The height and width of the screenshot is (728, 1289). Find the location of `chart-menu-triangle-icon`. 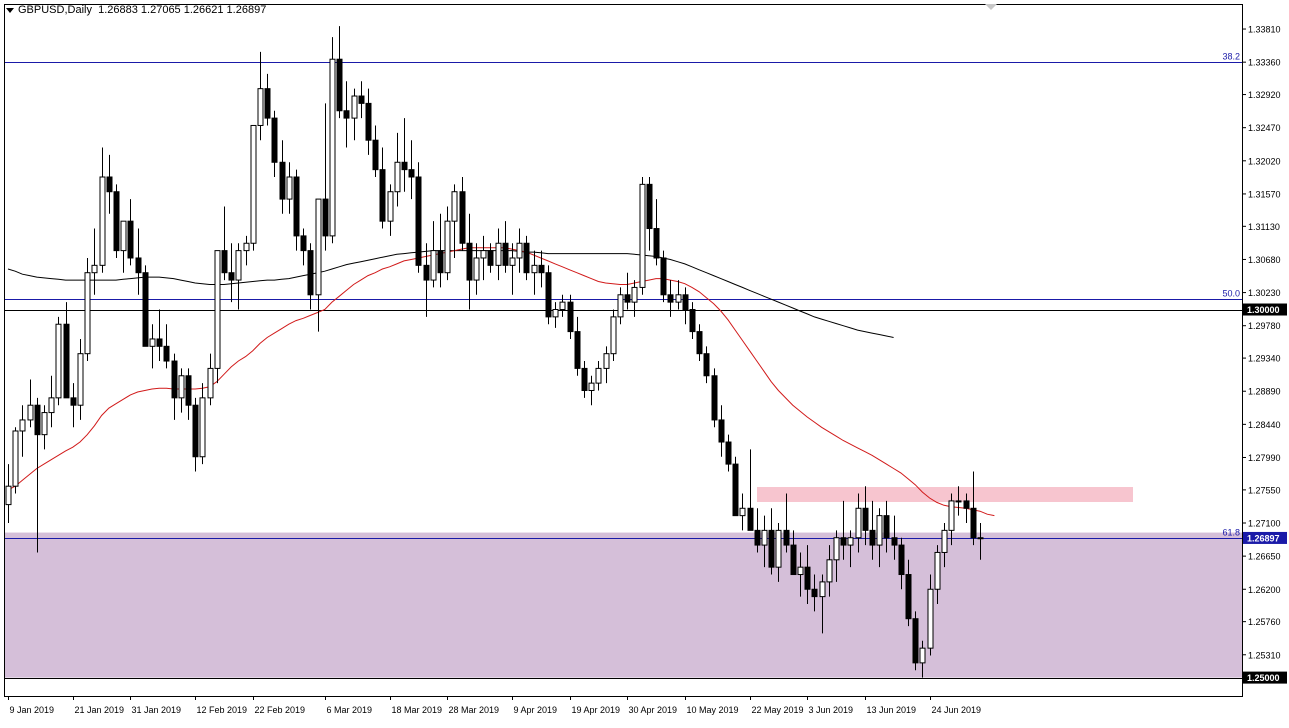

chart-menu-triangle-icon is located at coordinates (10, 10).